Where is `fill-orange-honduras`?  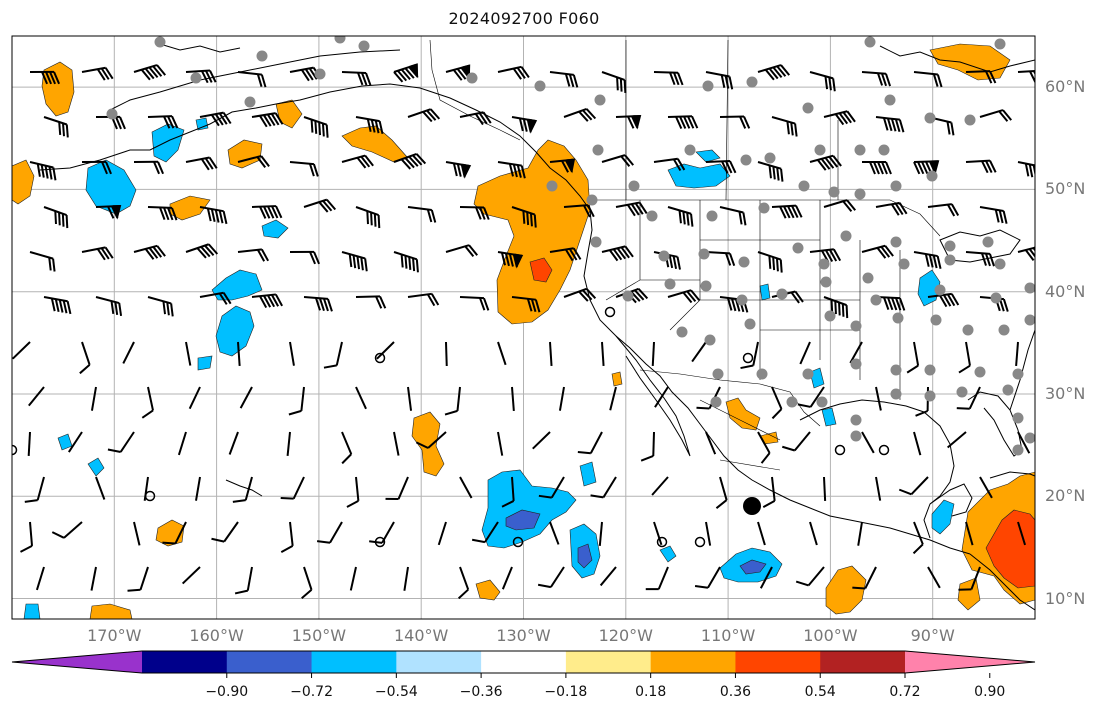
fill-orange-honduras is located at coordinates (969, 594).